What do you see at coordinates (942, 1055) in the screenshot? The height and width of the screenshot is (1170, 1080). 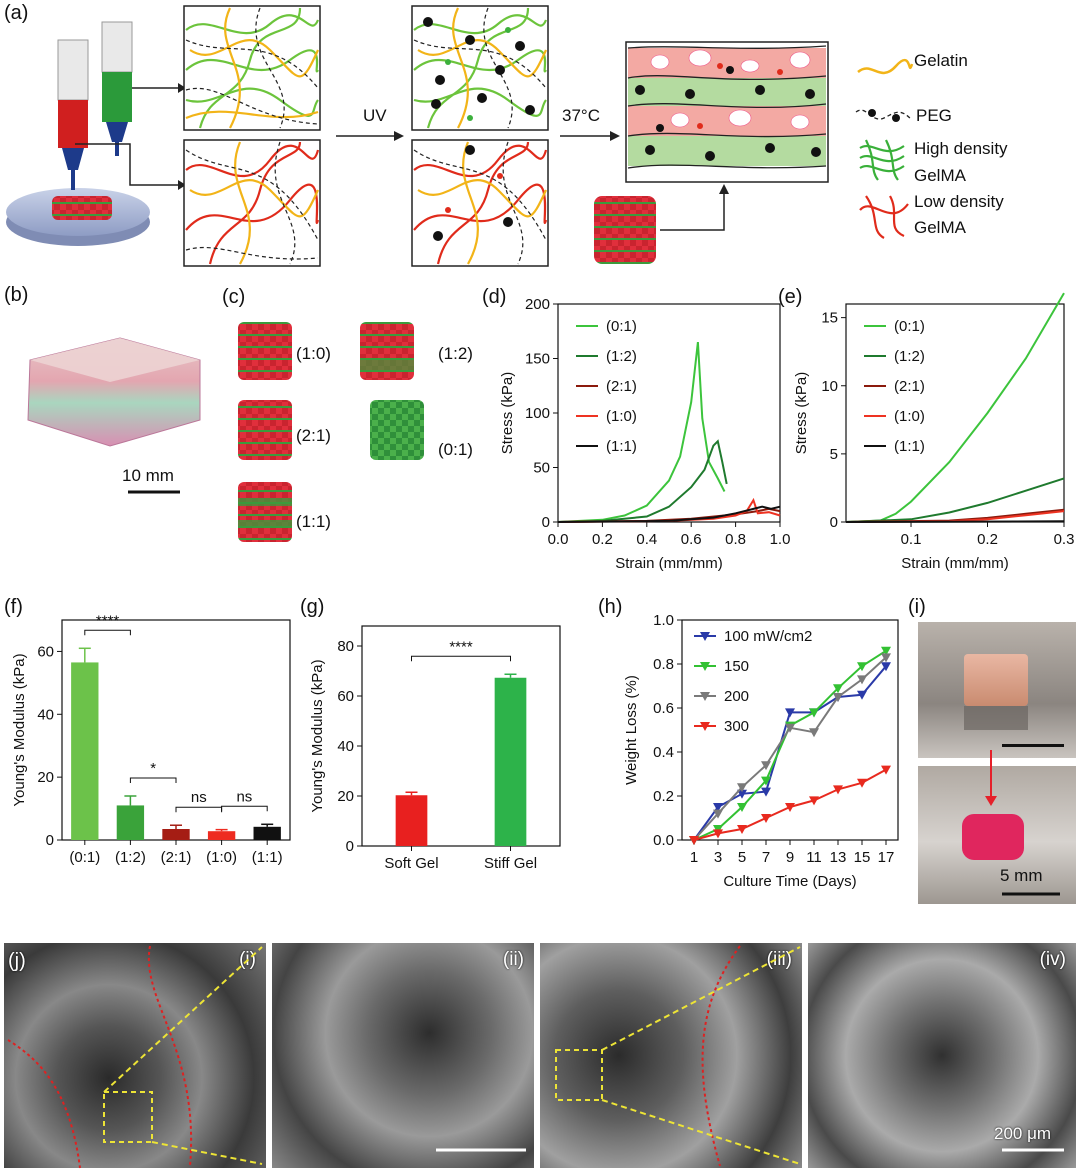 I see `sem-tile-iv: (iv)` at bounding box center [942, 1055].